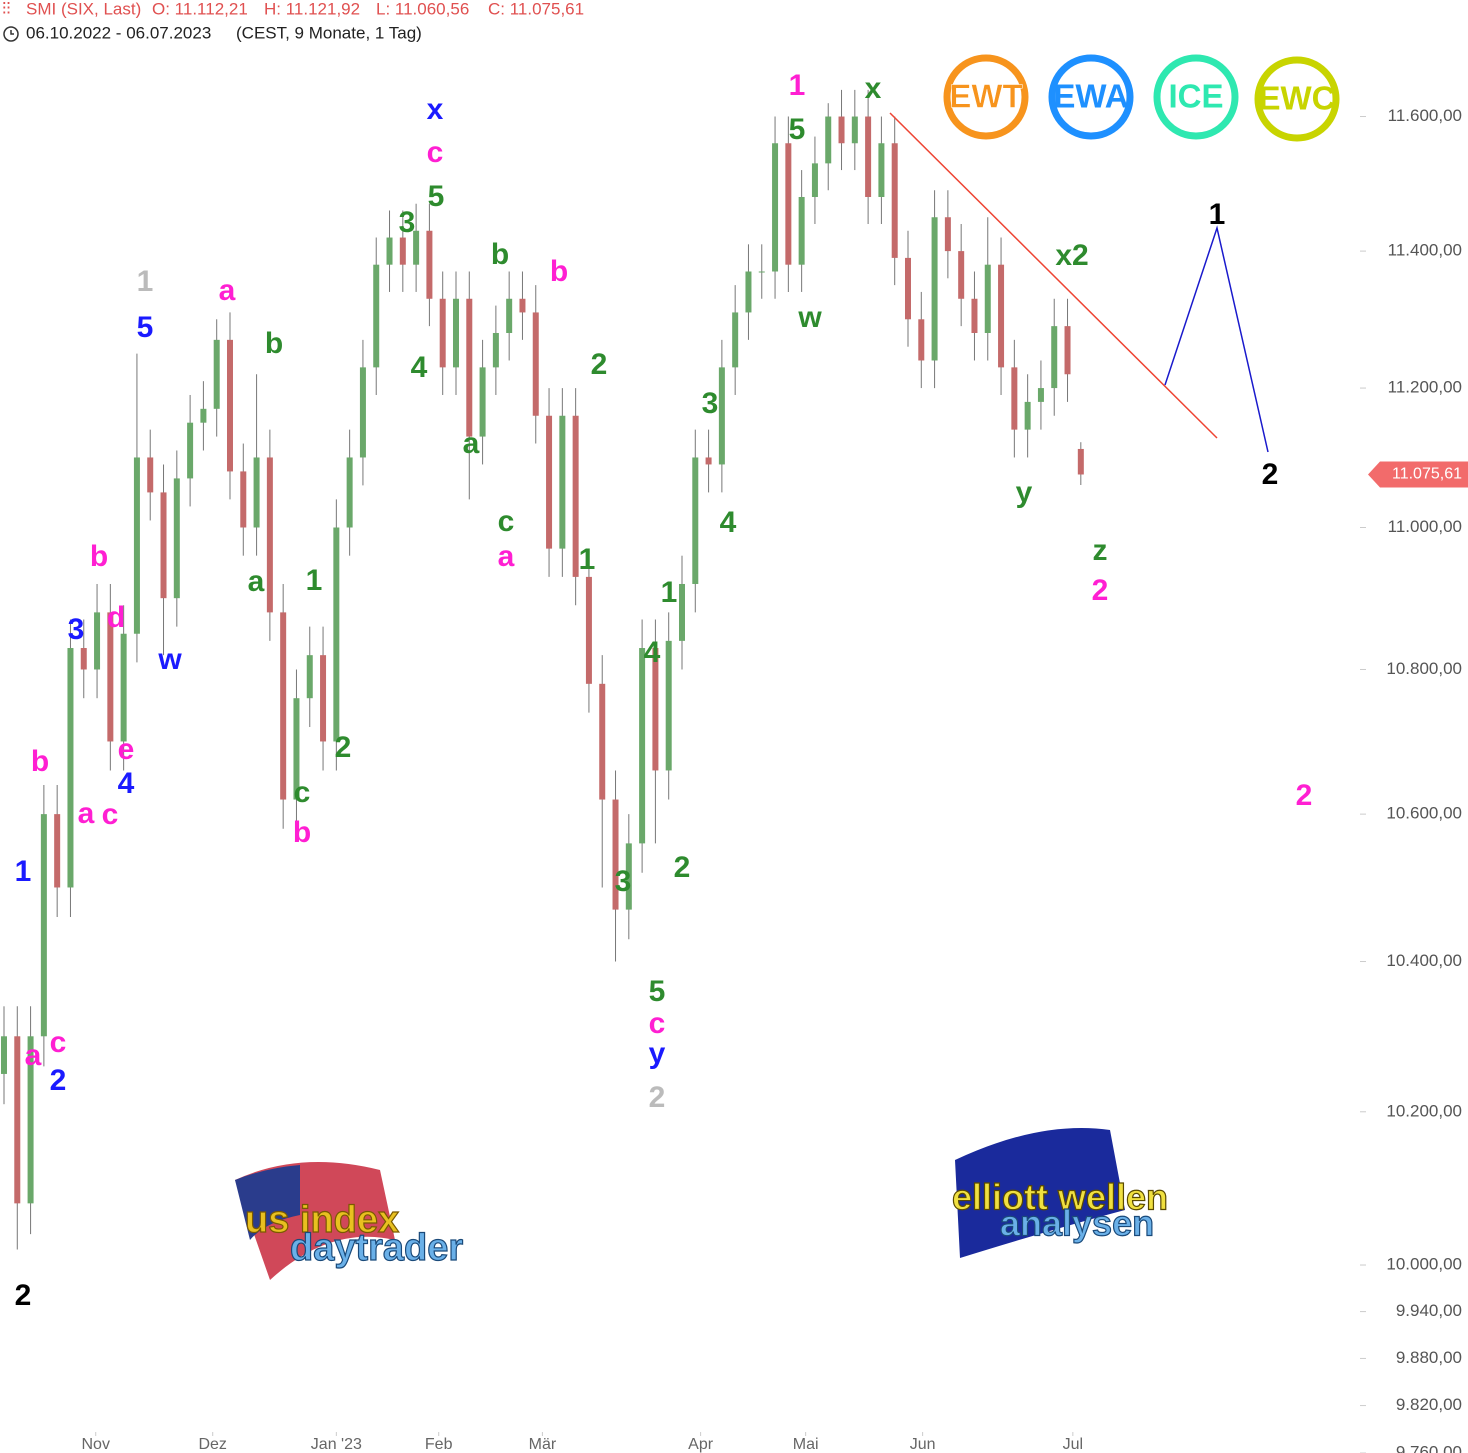 The width and height of the screenshot is (1468, 1453). What do you see at coordinates (1297, 98) in the screenshot?
I see `badge: EWC` at bounding box center [1297, 98].